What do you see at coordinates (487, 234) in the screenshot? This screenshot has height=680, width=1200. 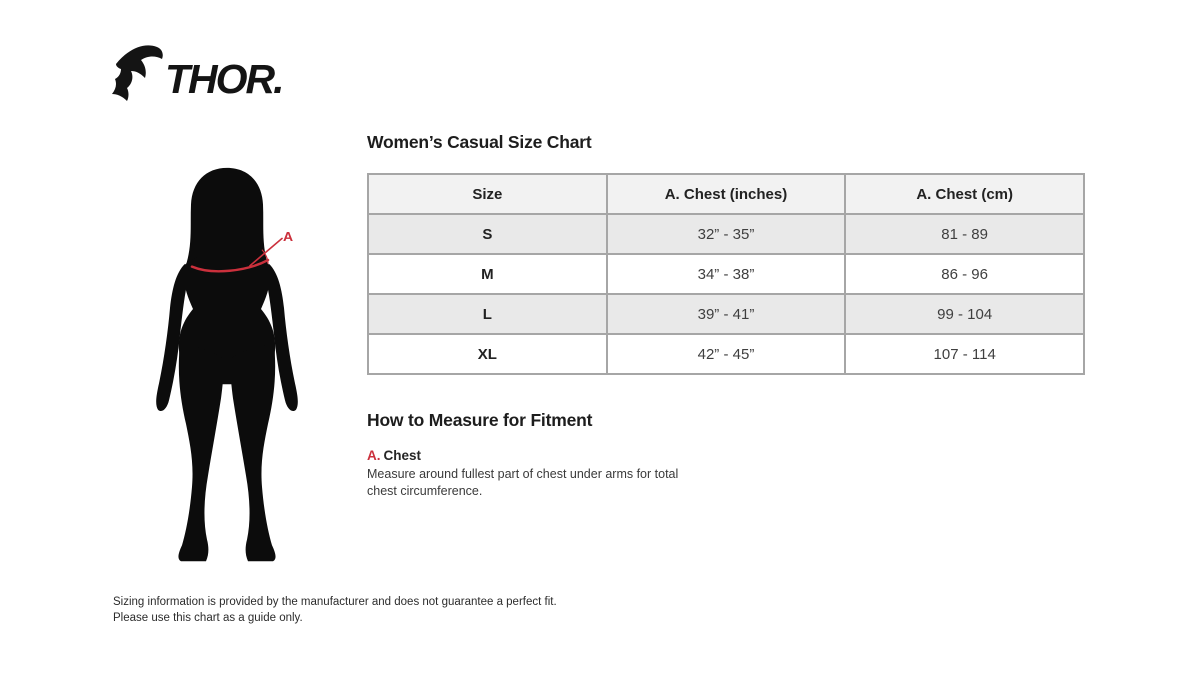 I see `size-cell: S` at bounding box center [487, 234].